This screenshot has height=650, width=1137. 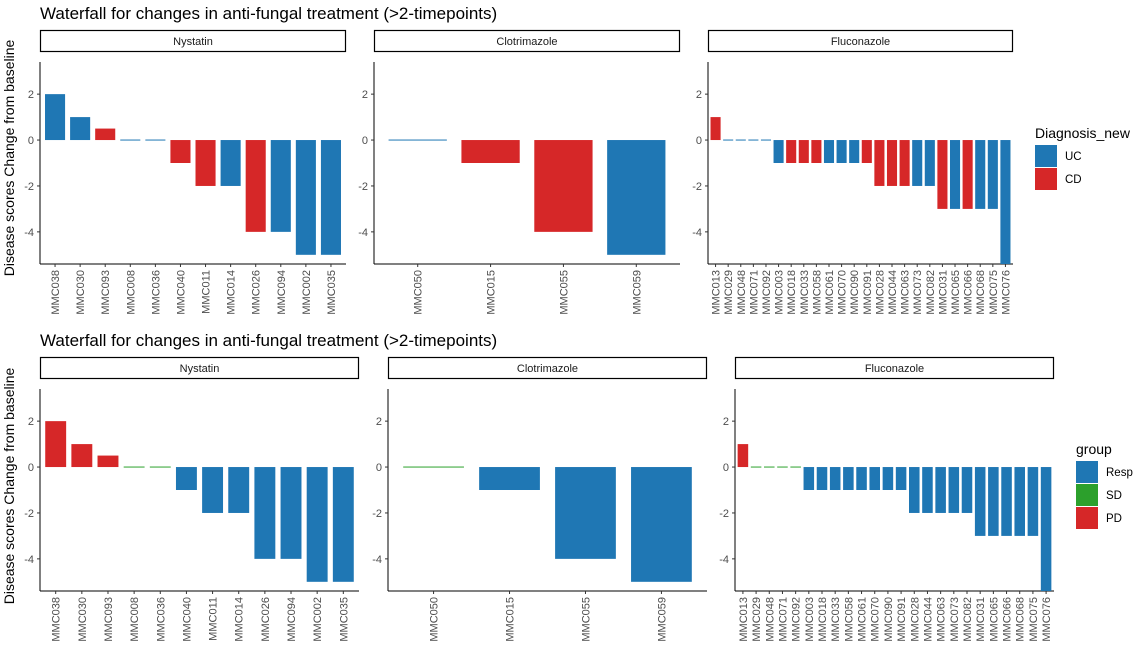 I want to click on bar-mmc018, so click(x=791, y=151).